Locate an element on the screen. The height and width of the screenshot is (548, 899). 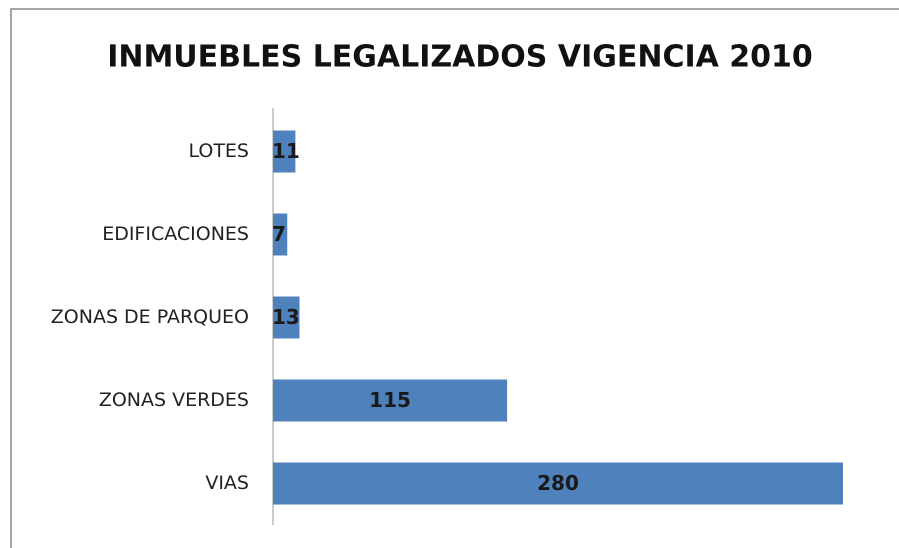
data-label: 115 is located at coordinates (390, 400).